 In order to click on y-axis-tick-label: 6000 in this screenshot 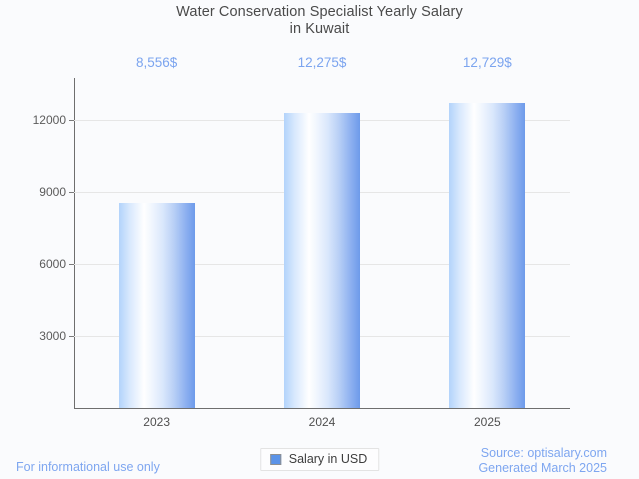, I will do `click(52, 264)`.